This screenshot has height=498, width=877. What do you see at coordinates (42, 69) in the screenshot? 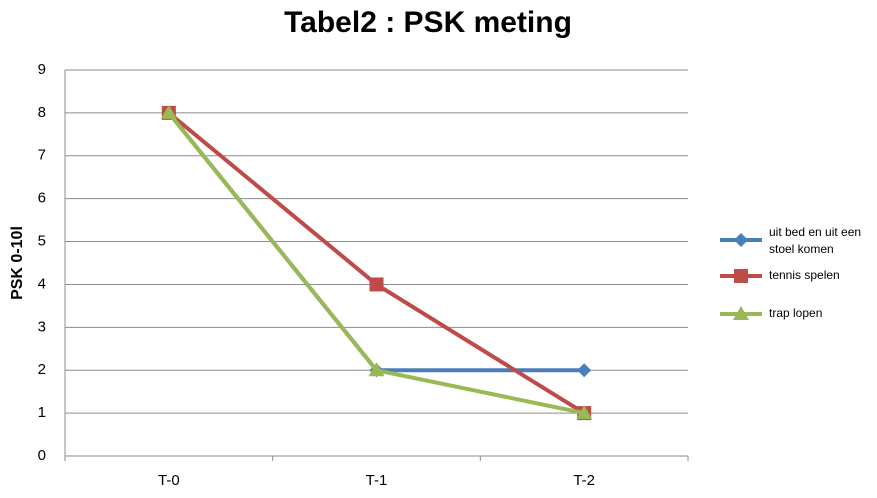
I see `y-tick-label: 9` at bounding box center [42, 69].